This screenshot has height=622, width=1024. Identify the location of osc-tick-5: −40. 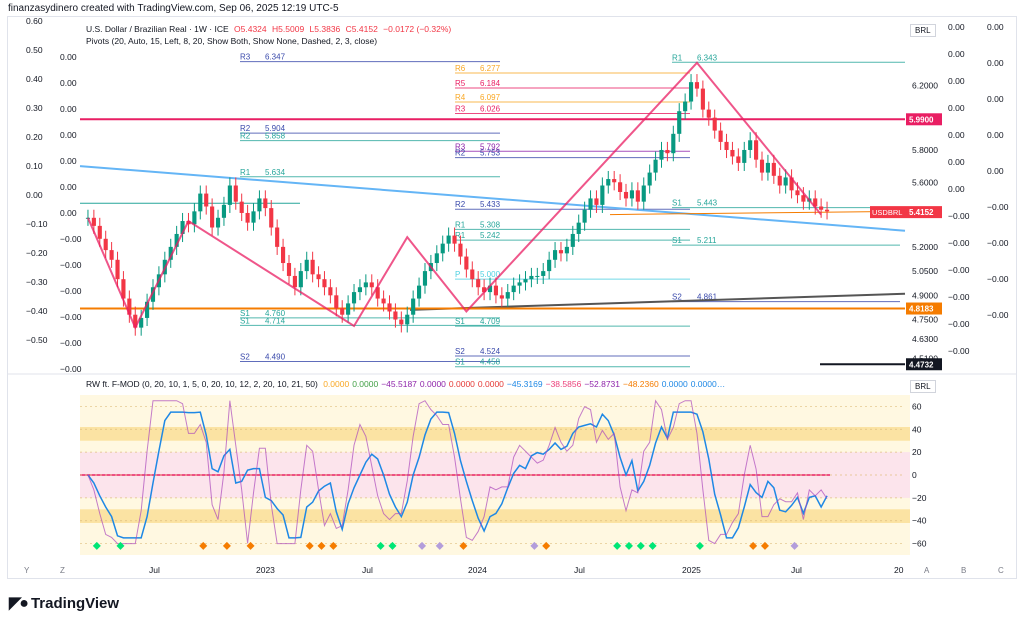
(919, 521).